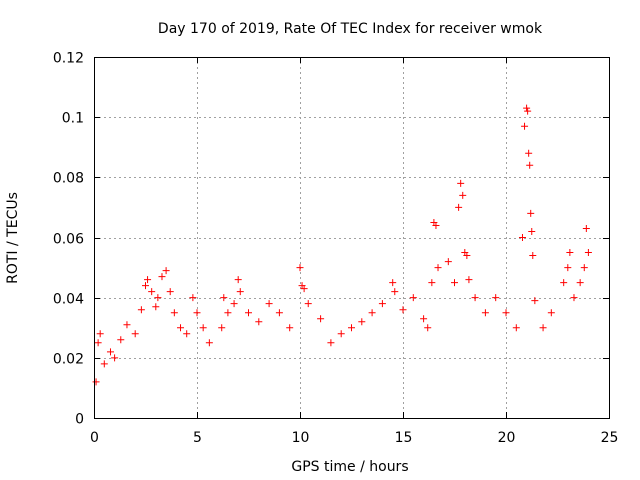  Describe the element at coordinates (197, 438) in the screenshot. I see `x-tick-label: 5` at that location.